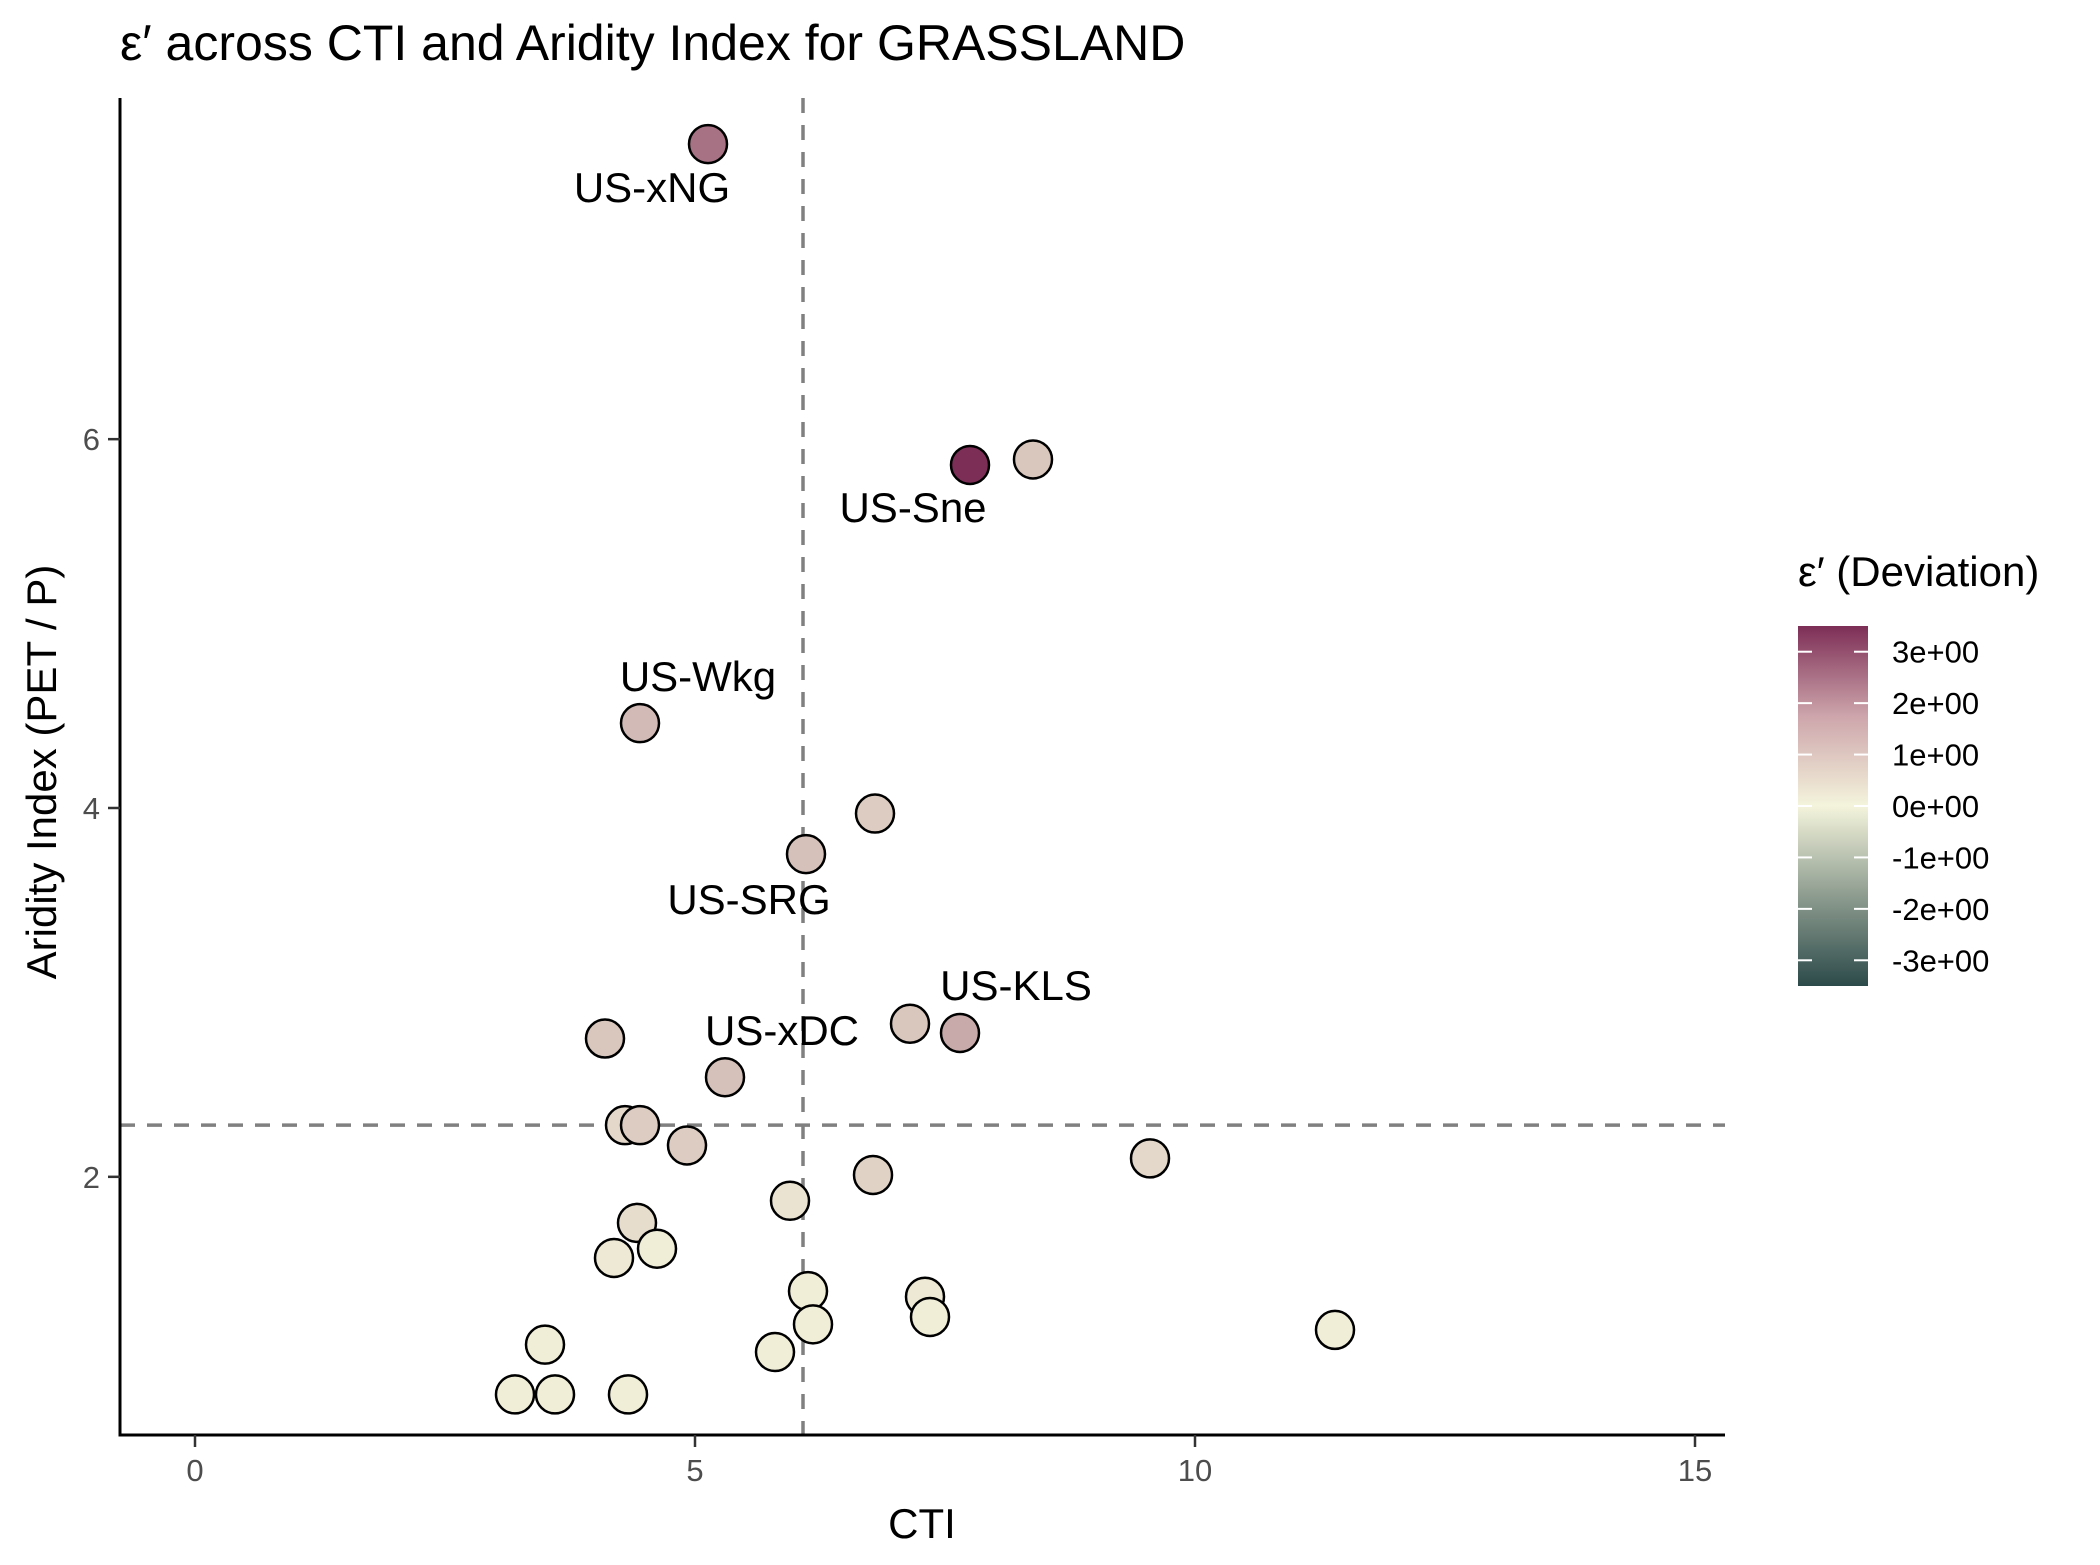 The width and height of the screenshot is (2100, 1565). Describe the element at coordinates (41, 772) in the screenshot. I see `y-axis-title: Aridity Index (PET / P)` at that location.